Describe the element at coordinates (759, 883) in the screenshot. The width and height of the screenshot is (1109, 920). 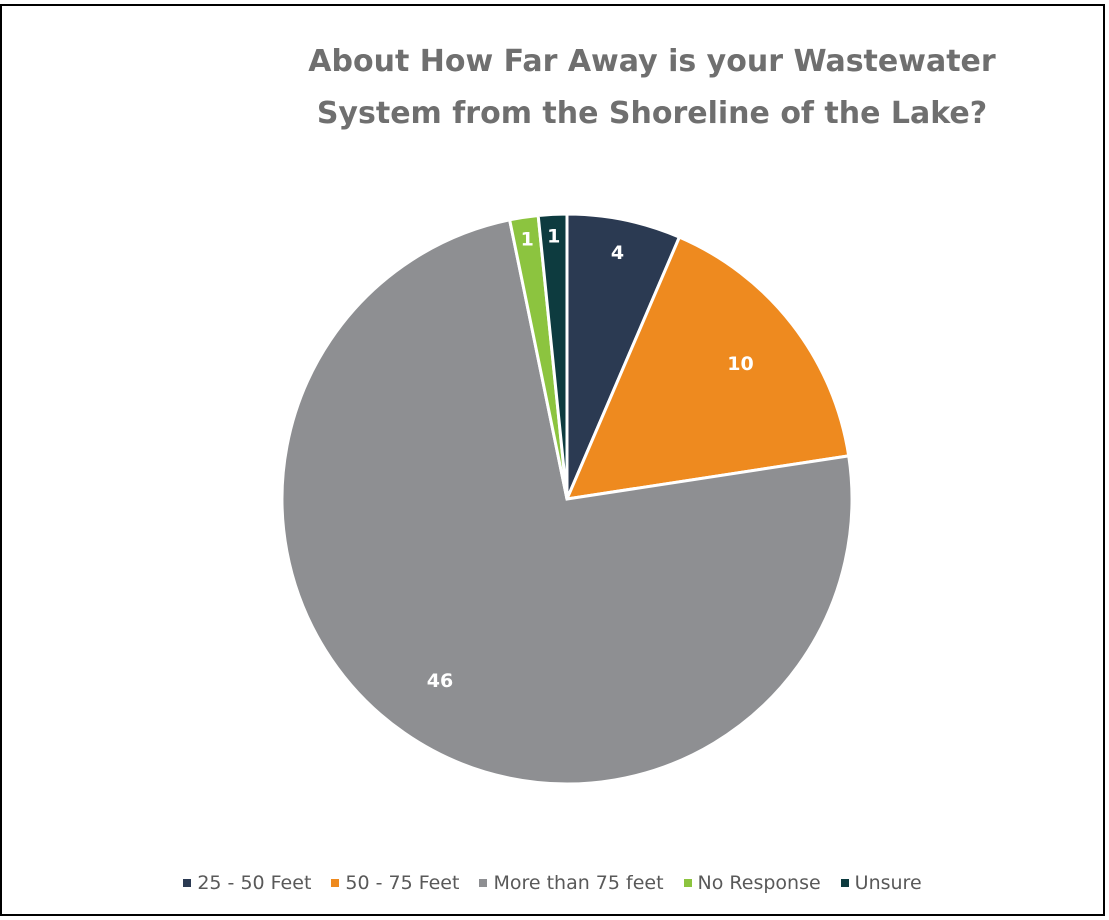
I see `legend-label: No Response` at that location.